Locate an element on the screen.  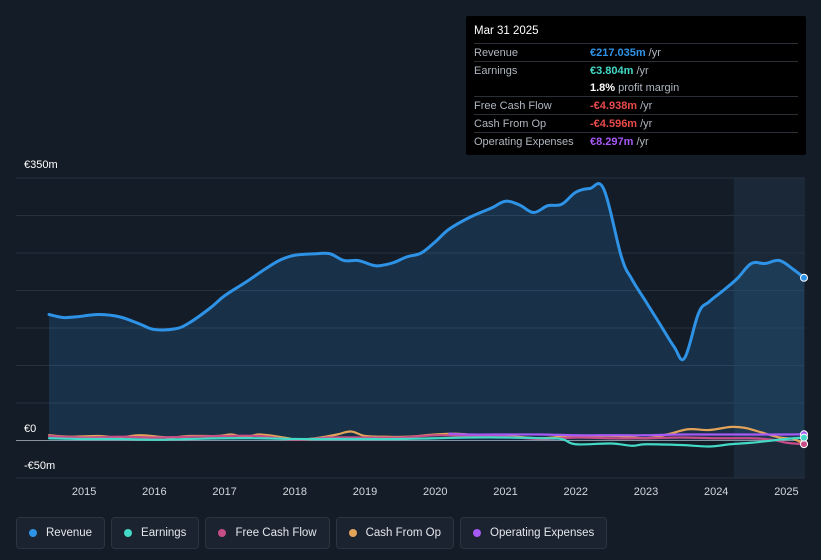
earnings-line is located at coordinates (426, 442).